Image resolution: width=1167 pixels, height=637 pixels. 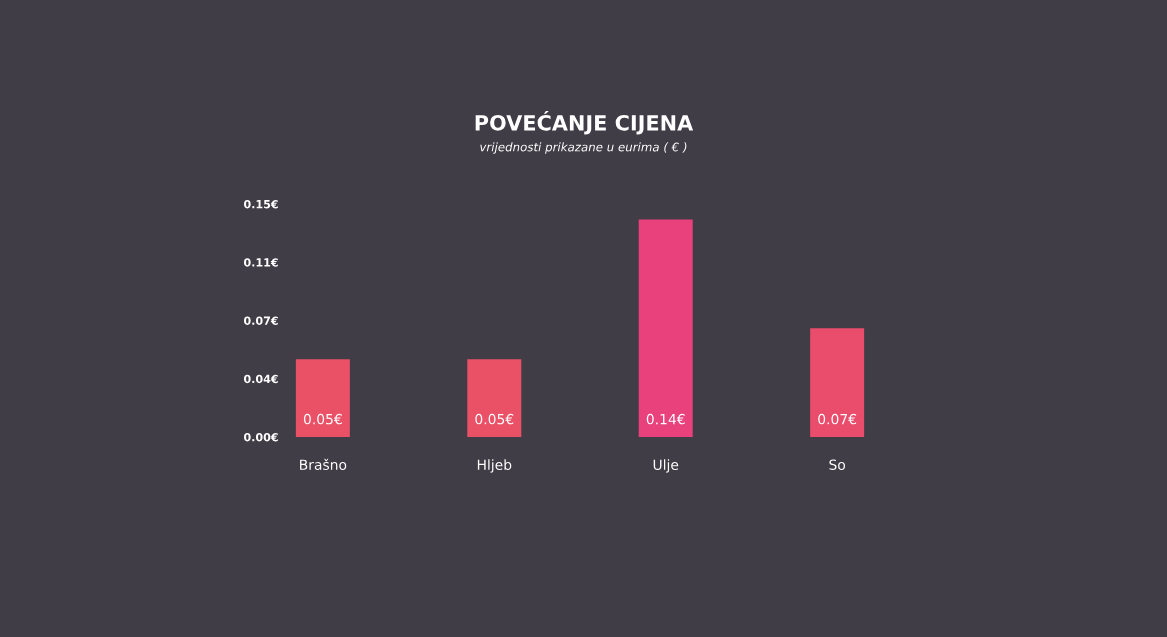 What do you see at coordinates (665, 419) in the screenshot?
I see `data-label: 0.14€` at bounding box center [665, 419].